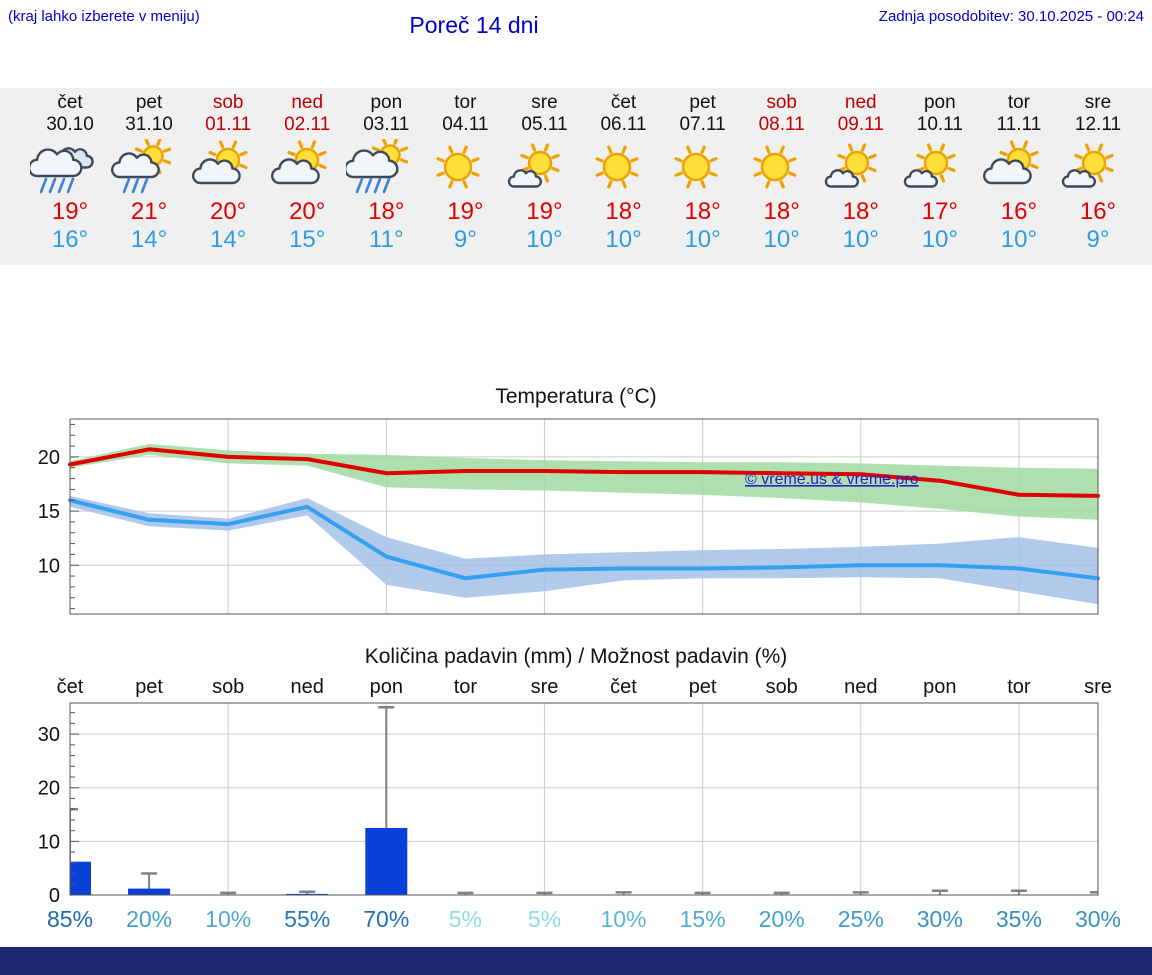  Describe the element at coordinates (576, 396) in the screenshot. I see `temperature-chart-title: Temperatura (°C)` at that location.